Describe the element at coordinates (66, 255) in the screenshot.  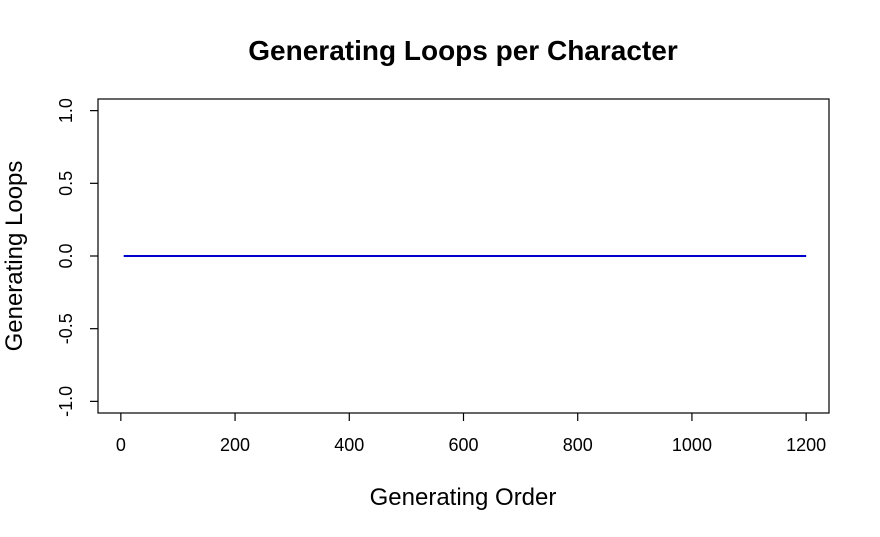
I see `y-tick-label: 0.0` at that location.